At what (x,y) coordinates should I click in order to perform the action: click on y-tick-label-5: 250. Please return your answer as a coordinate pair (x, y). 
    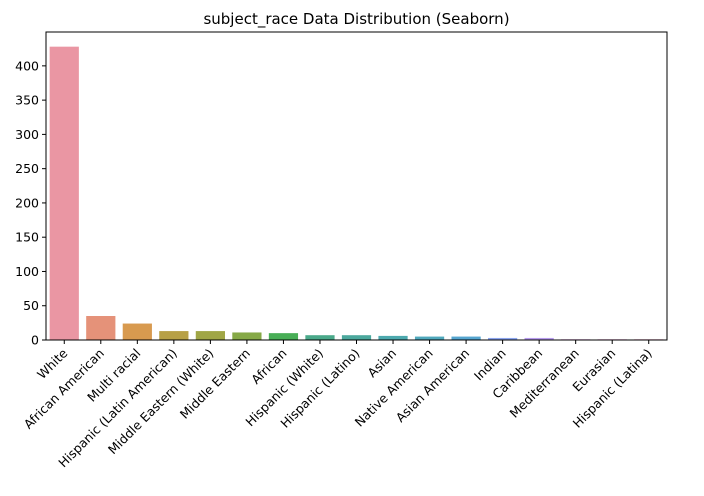
    Looking at the image, I should click on (27, 168).